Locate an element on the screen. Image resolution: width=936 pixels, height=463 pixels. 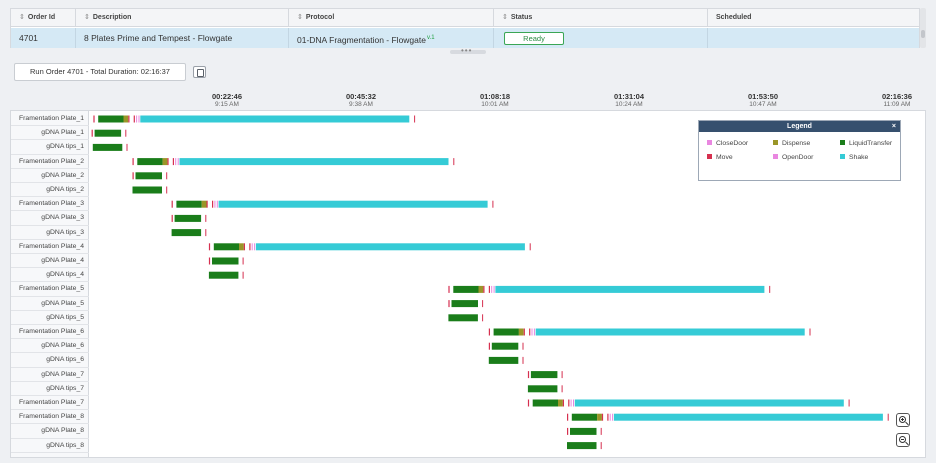
col-status: ⇕ Status is located at coordinates (601, 18).